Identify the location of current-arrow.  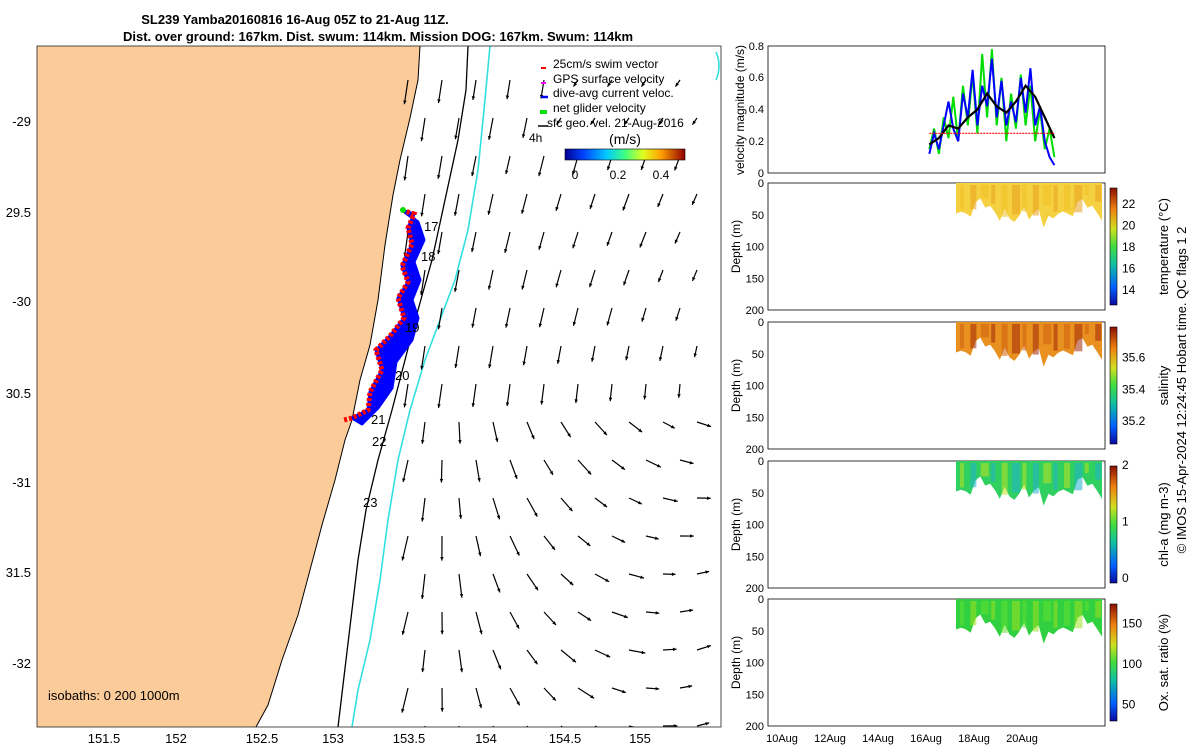
(532, 734).